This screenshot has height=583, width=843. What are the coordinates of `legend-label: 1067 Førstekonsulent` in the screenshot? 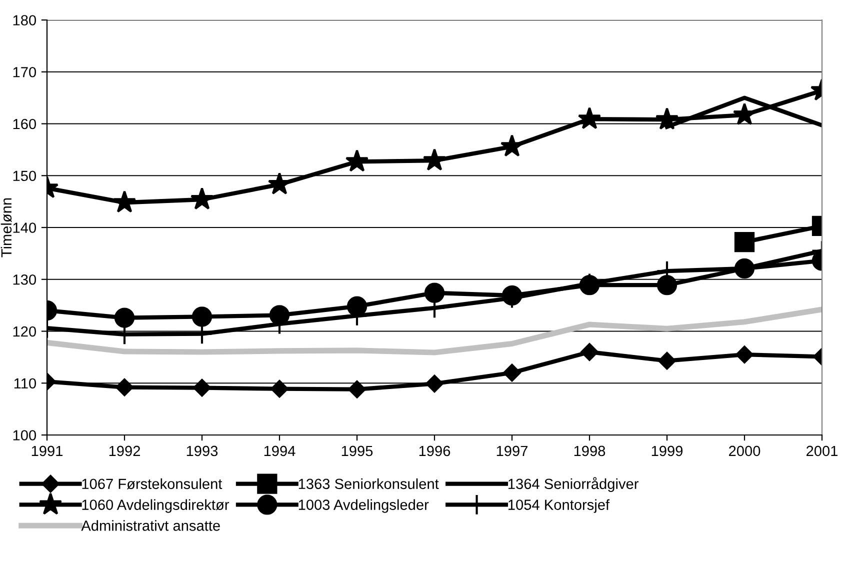 It's located at (152, 484).